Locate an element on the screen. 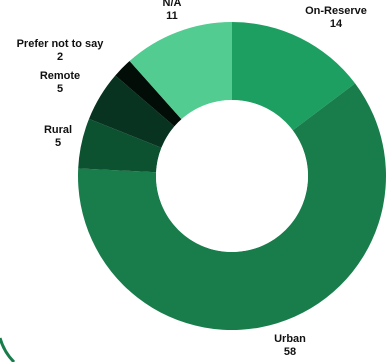  label-on-reserve-value: 14 is located at coordinates (336, 24).